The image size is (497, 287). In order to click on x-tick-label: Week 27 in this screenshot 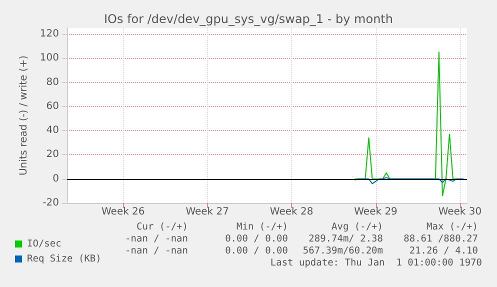, I will do `click(208, 212)`.